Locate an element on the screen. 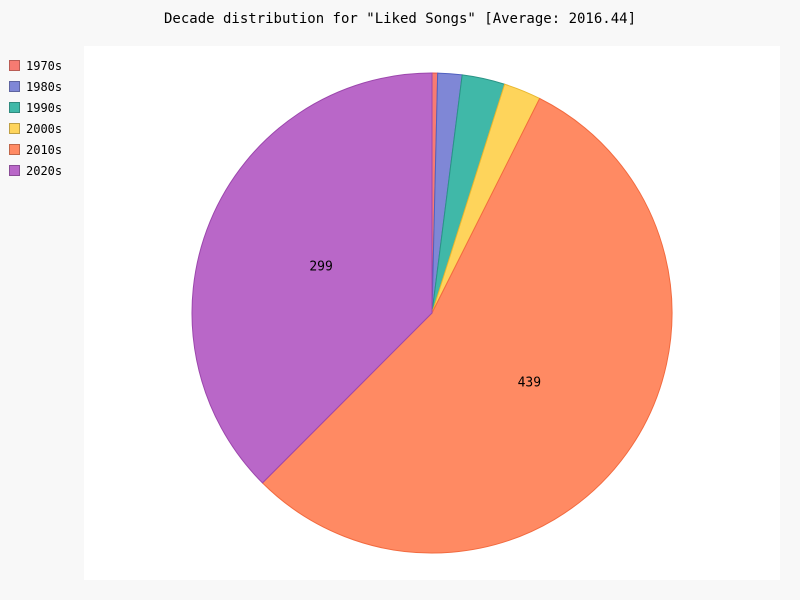 The height and width of the screenshot is (600, 800). slice-label-2020s: 299 is located at coordinates (320, 267).